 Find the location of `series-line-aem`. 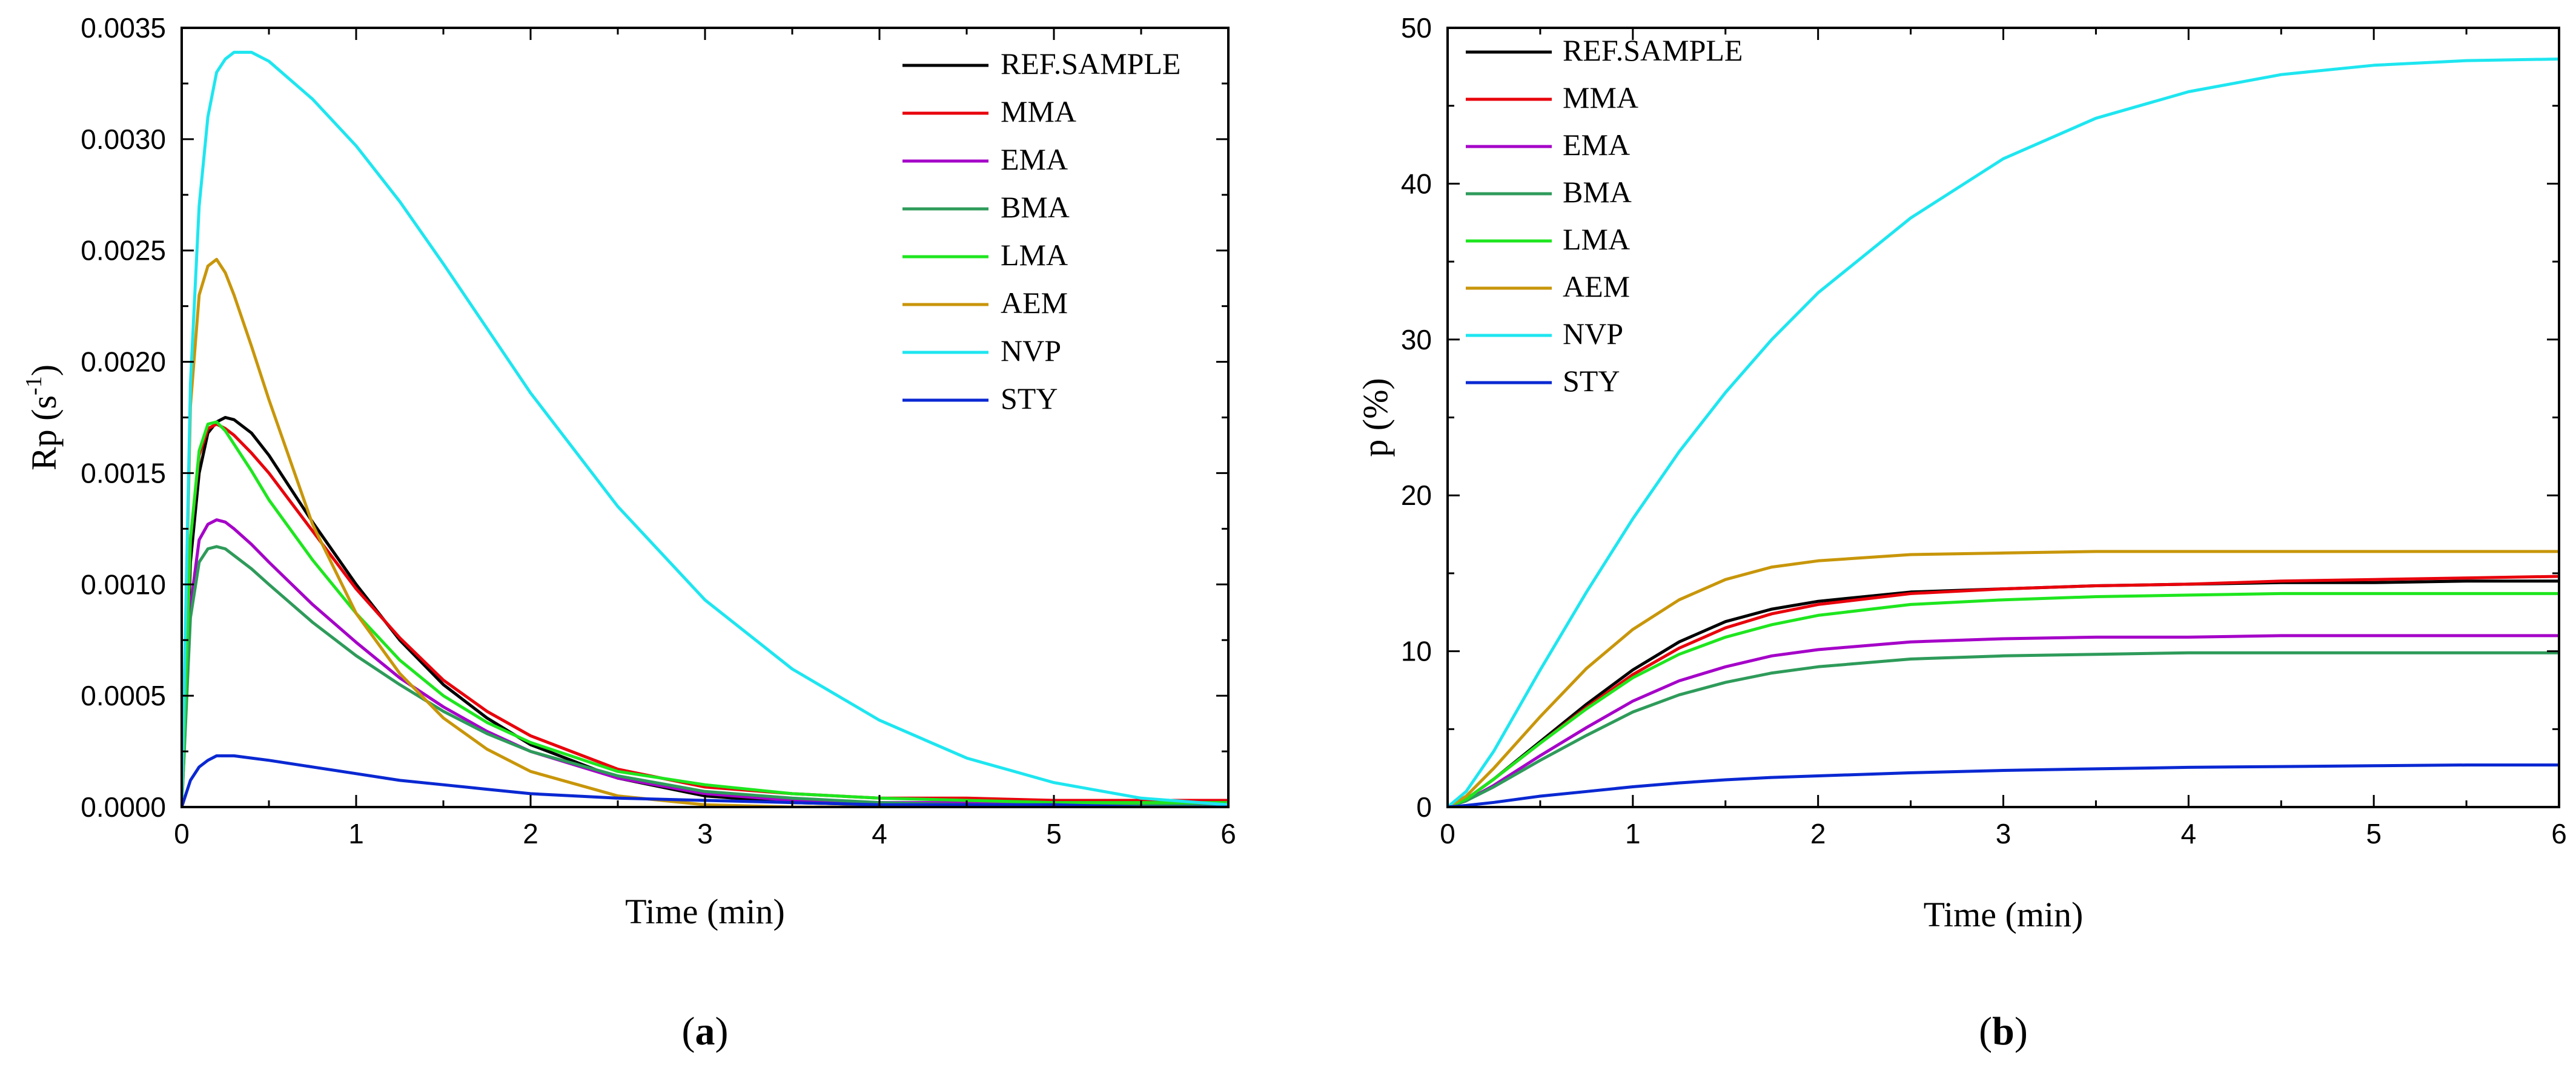

series-line-aem is located at coordinates (2003, 678).